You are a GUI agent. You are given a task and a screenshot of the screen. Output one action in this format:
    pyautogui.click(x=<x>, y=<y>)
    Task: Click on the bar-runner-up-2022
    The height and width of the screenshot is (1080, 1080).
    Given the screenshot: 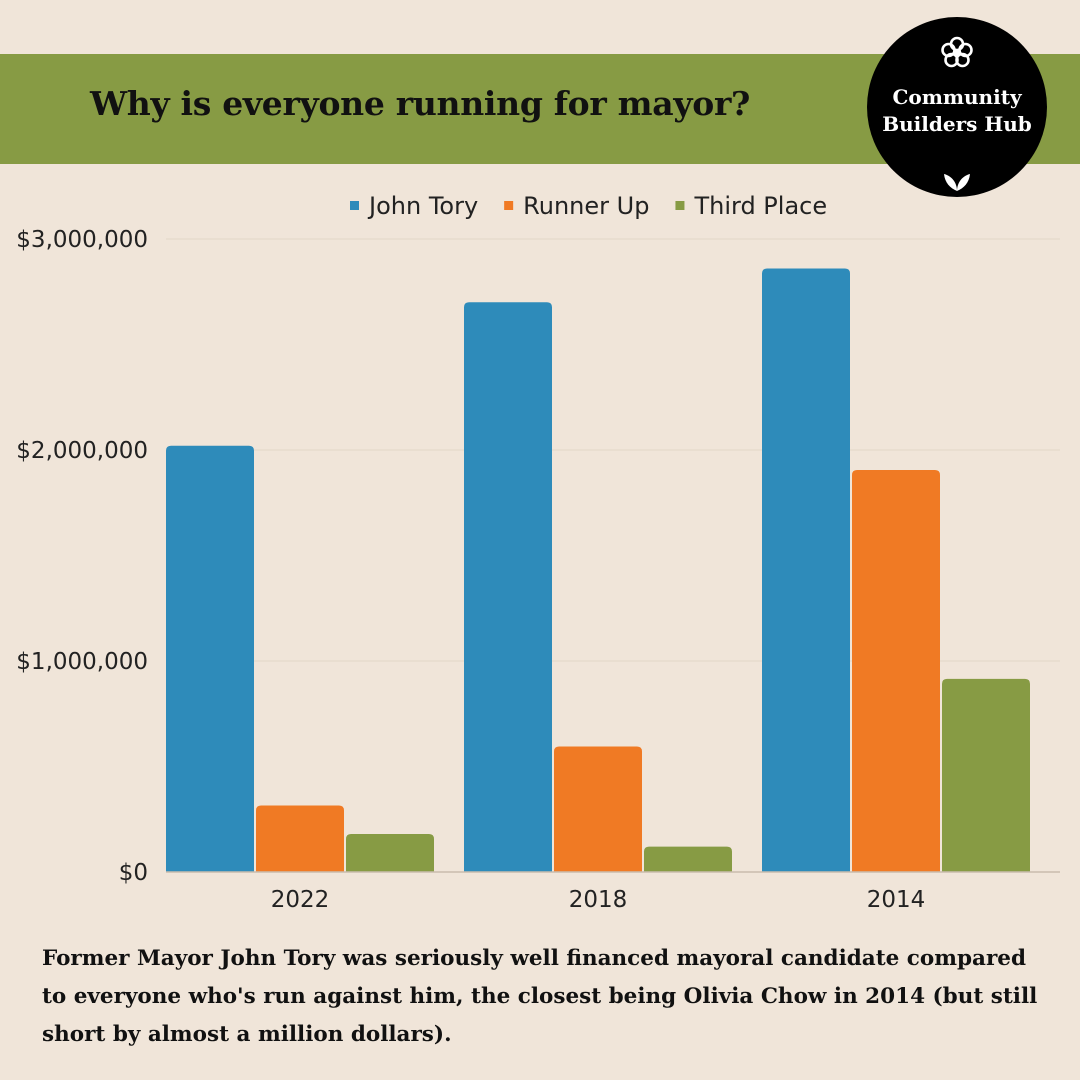 What is the action you would take?
    pyautogui.click(x=300, y=838)
    